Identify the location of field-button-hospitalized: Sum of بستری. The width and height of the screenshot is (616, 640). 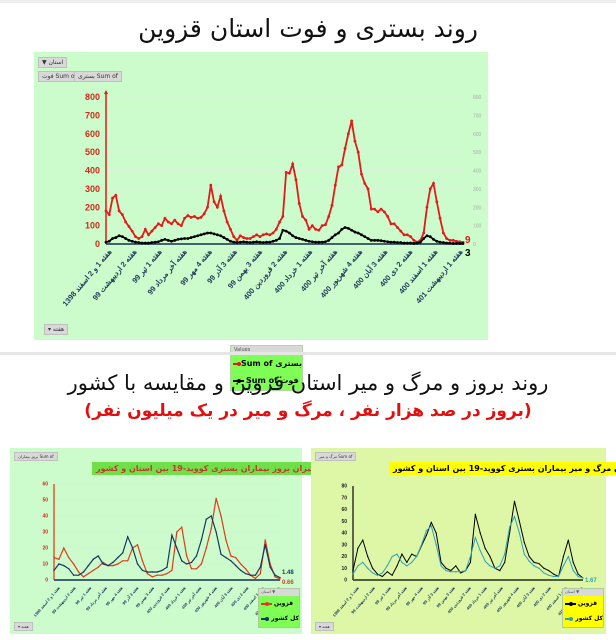
(98, 76).